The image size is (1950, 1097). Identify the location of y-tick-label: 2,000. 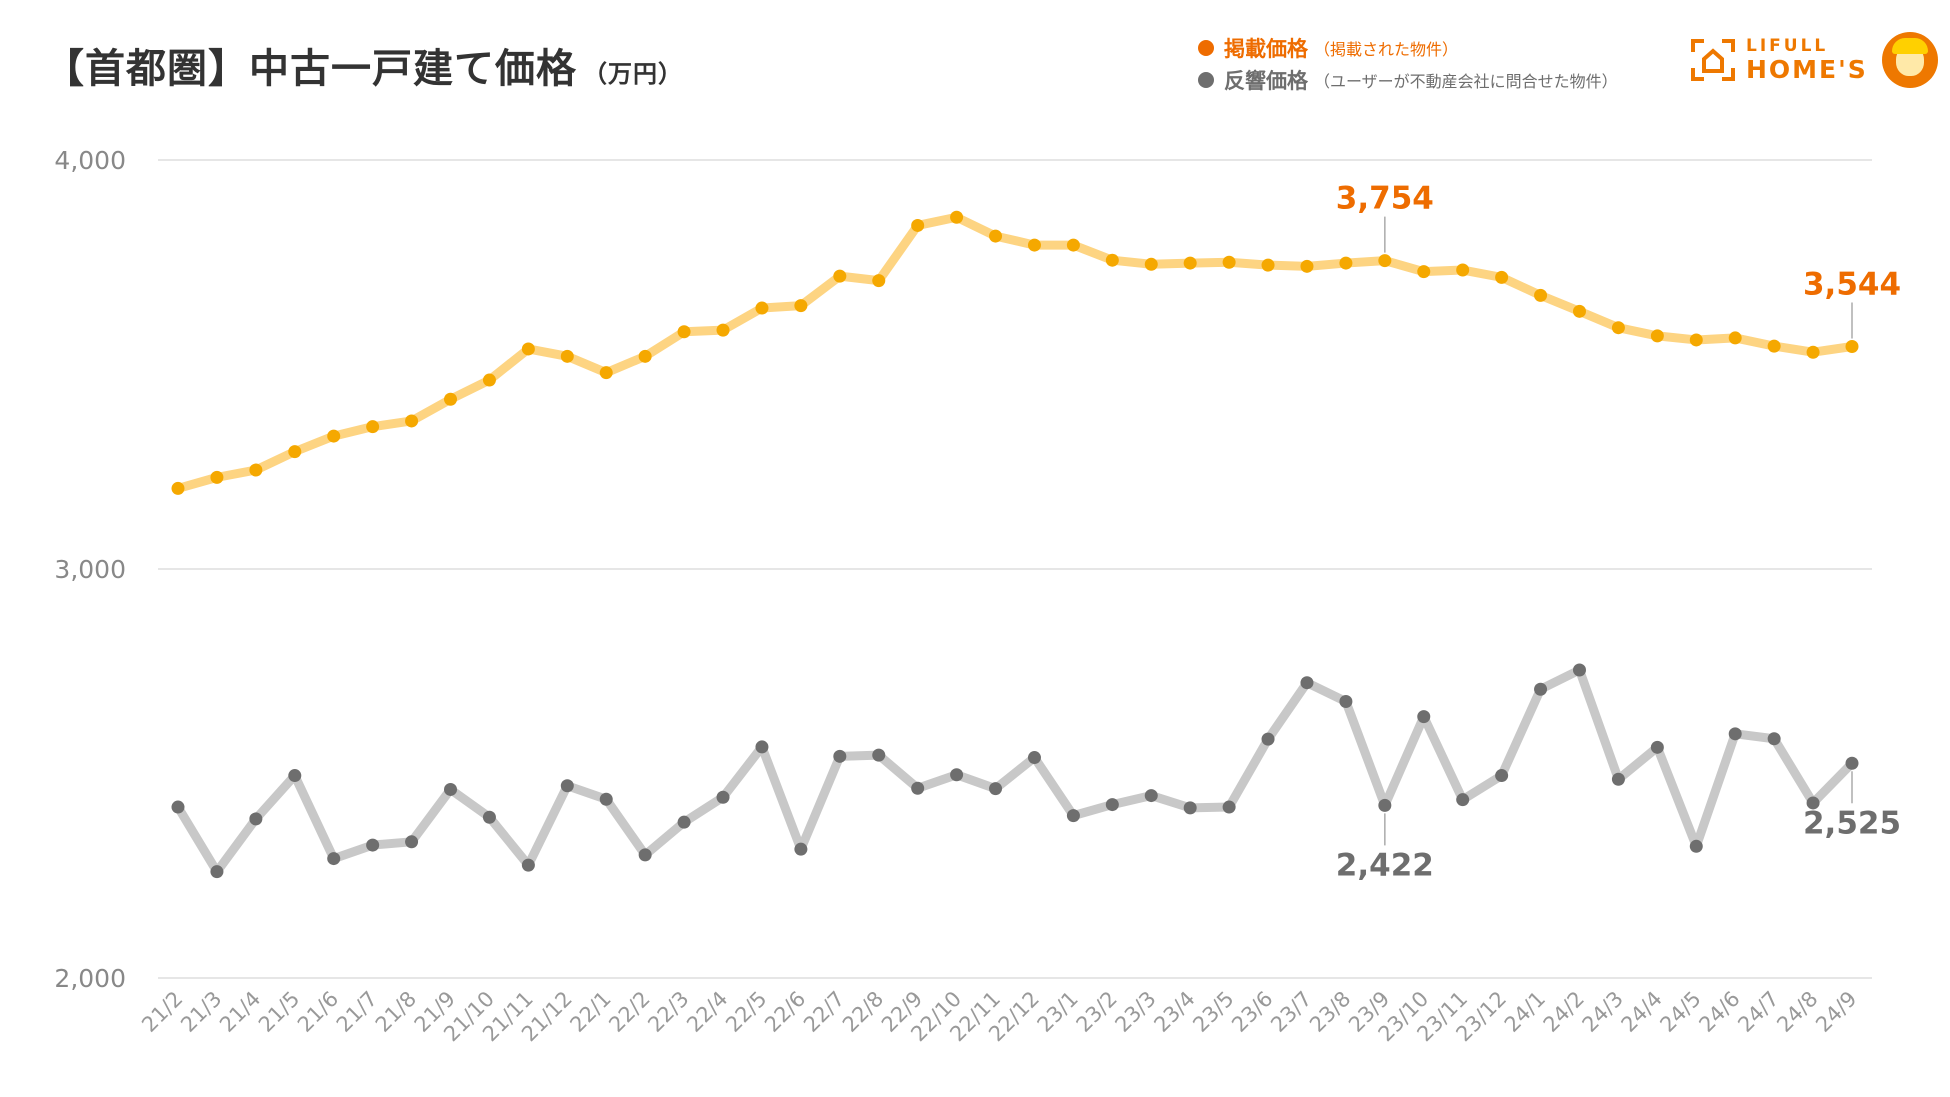
(90, 978).